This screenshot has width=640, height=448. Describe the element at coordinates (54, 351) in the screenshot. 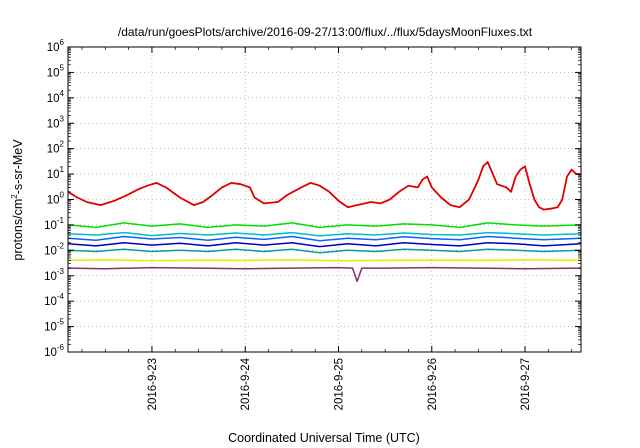

I see `y-tick-label: 10⁻⁶` at that location.